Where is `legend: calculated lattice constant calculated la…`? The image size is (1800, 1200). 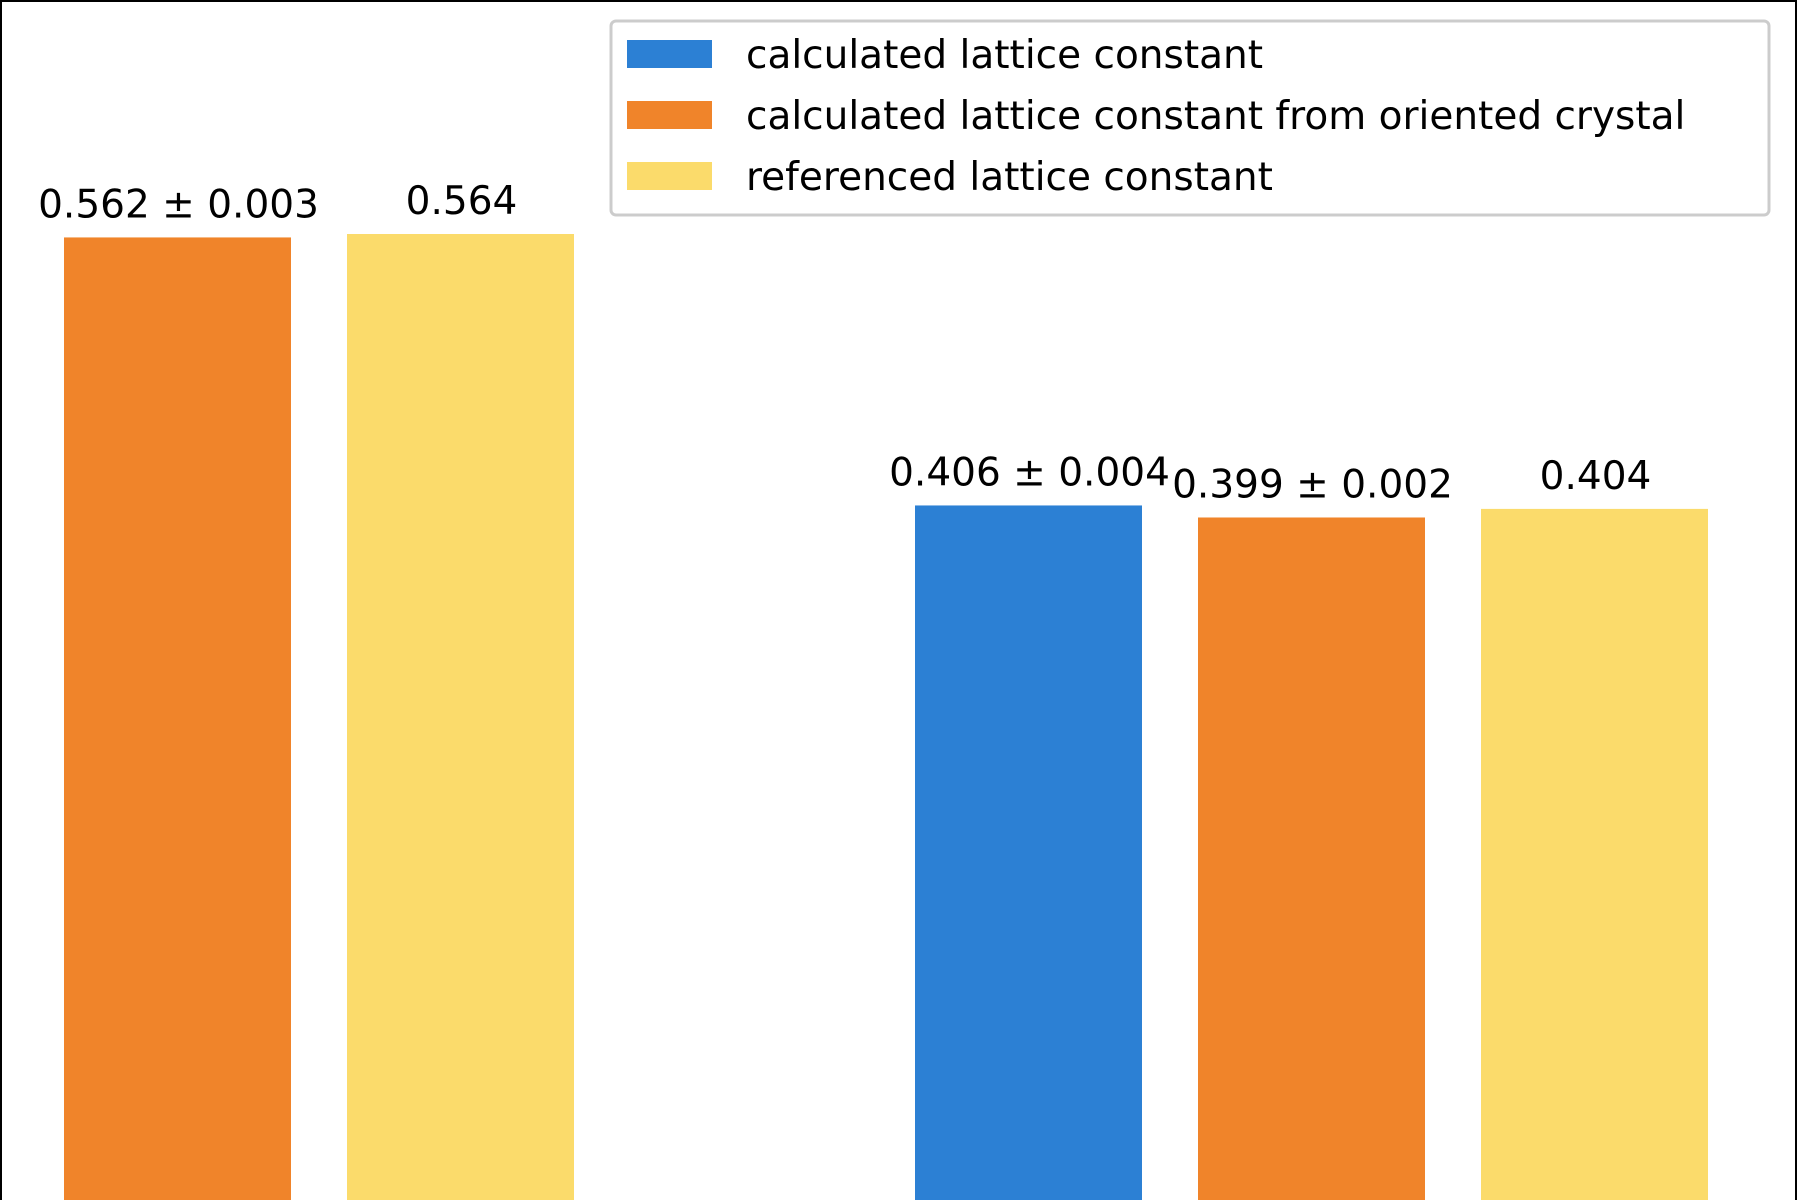 legend: calculated lattice constant calculated la… is located at coordinates (1190, 118).